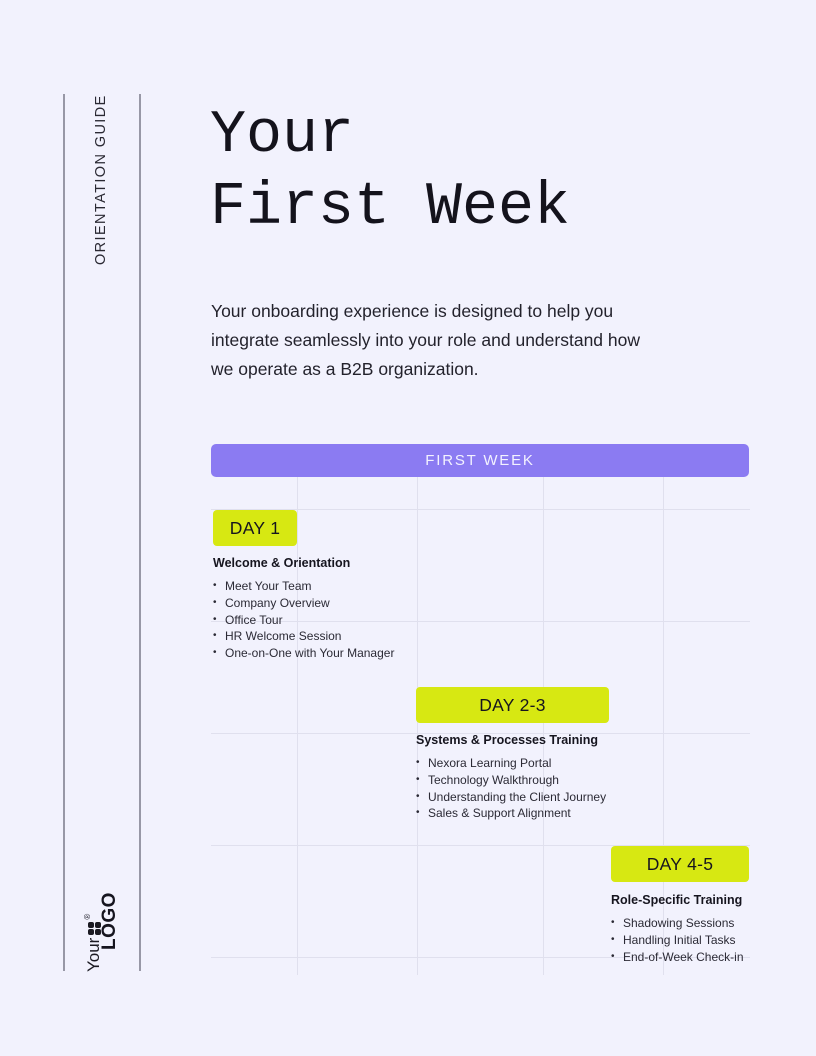 This screenshot has width=816, height=1056. What do you see at coordinates (390, 172) in the screenshot?
I see `page-title: Your First Week` at bounding box center [390, 172].